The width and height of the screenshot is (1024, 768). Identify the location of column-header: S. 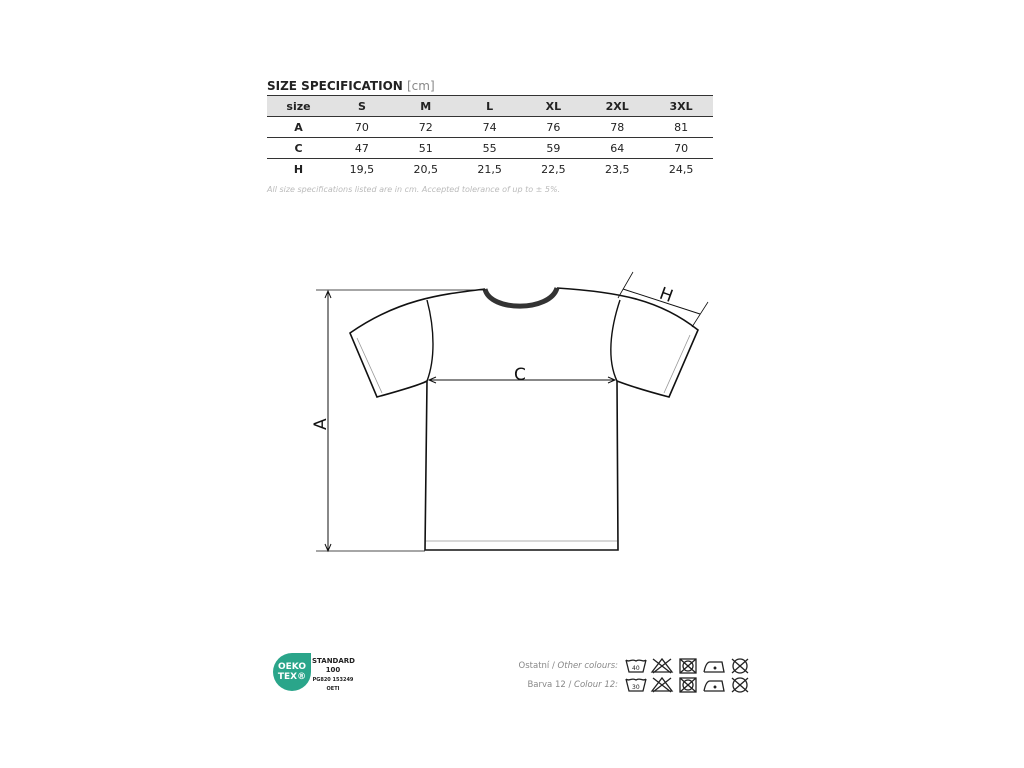
(362, 106).